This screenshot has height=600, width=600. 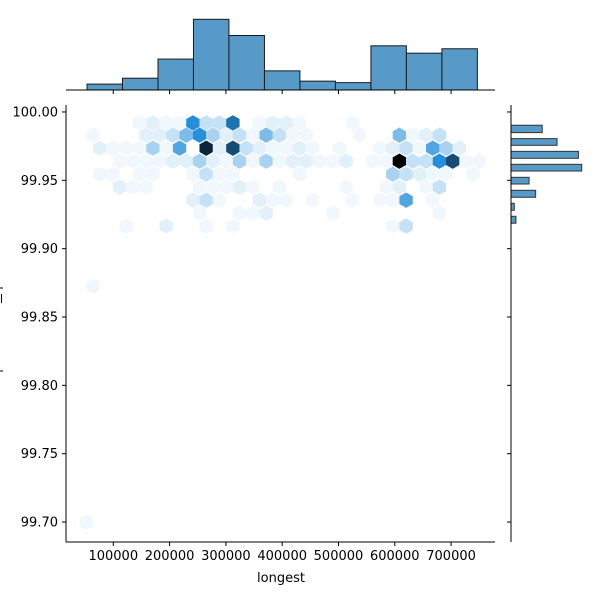 What do you see at coordinates (226, 556) in the screenshot?
I see `x-tick-label: 300000` at bounding box center [226, 556].